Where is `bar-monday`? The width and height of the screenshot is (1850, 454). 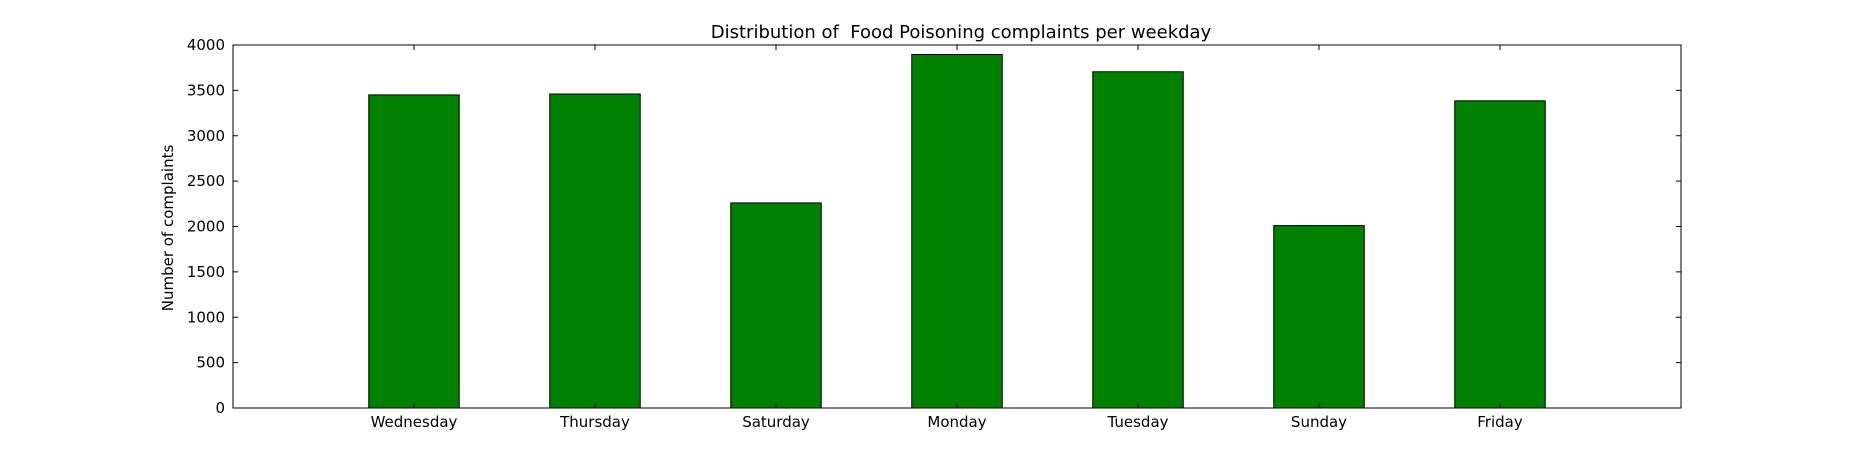 bar-monday is located at coordinates (957, 231).